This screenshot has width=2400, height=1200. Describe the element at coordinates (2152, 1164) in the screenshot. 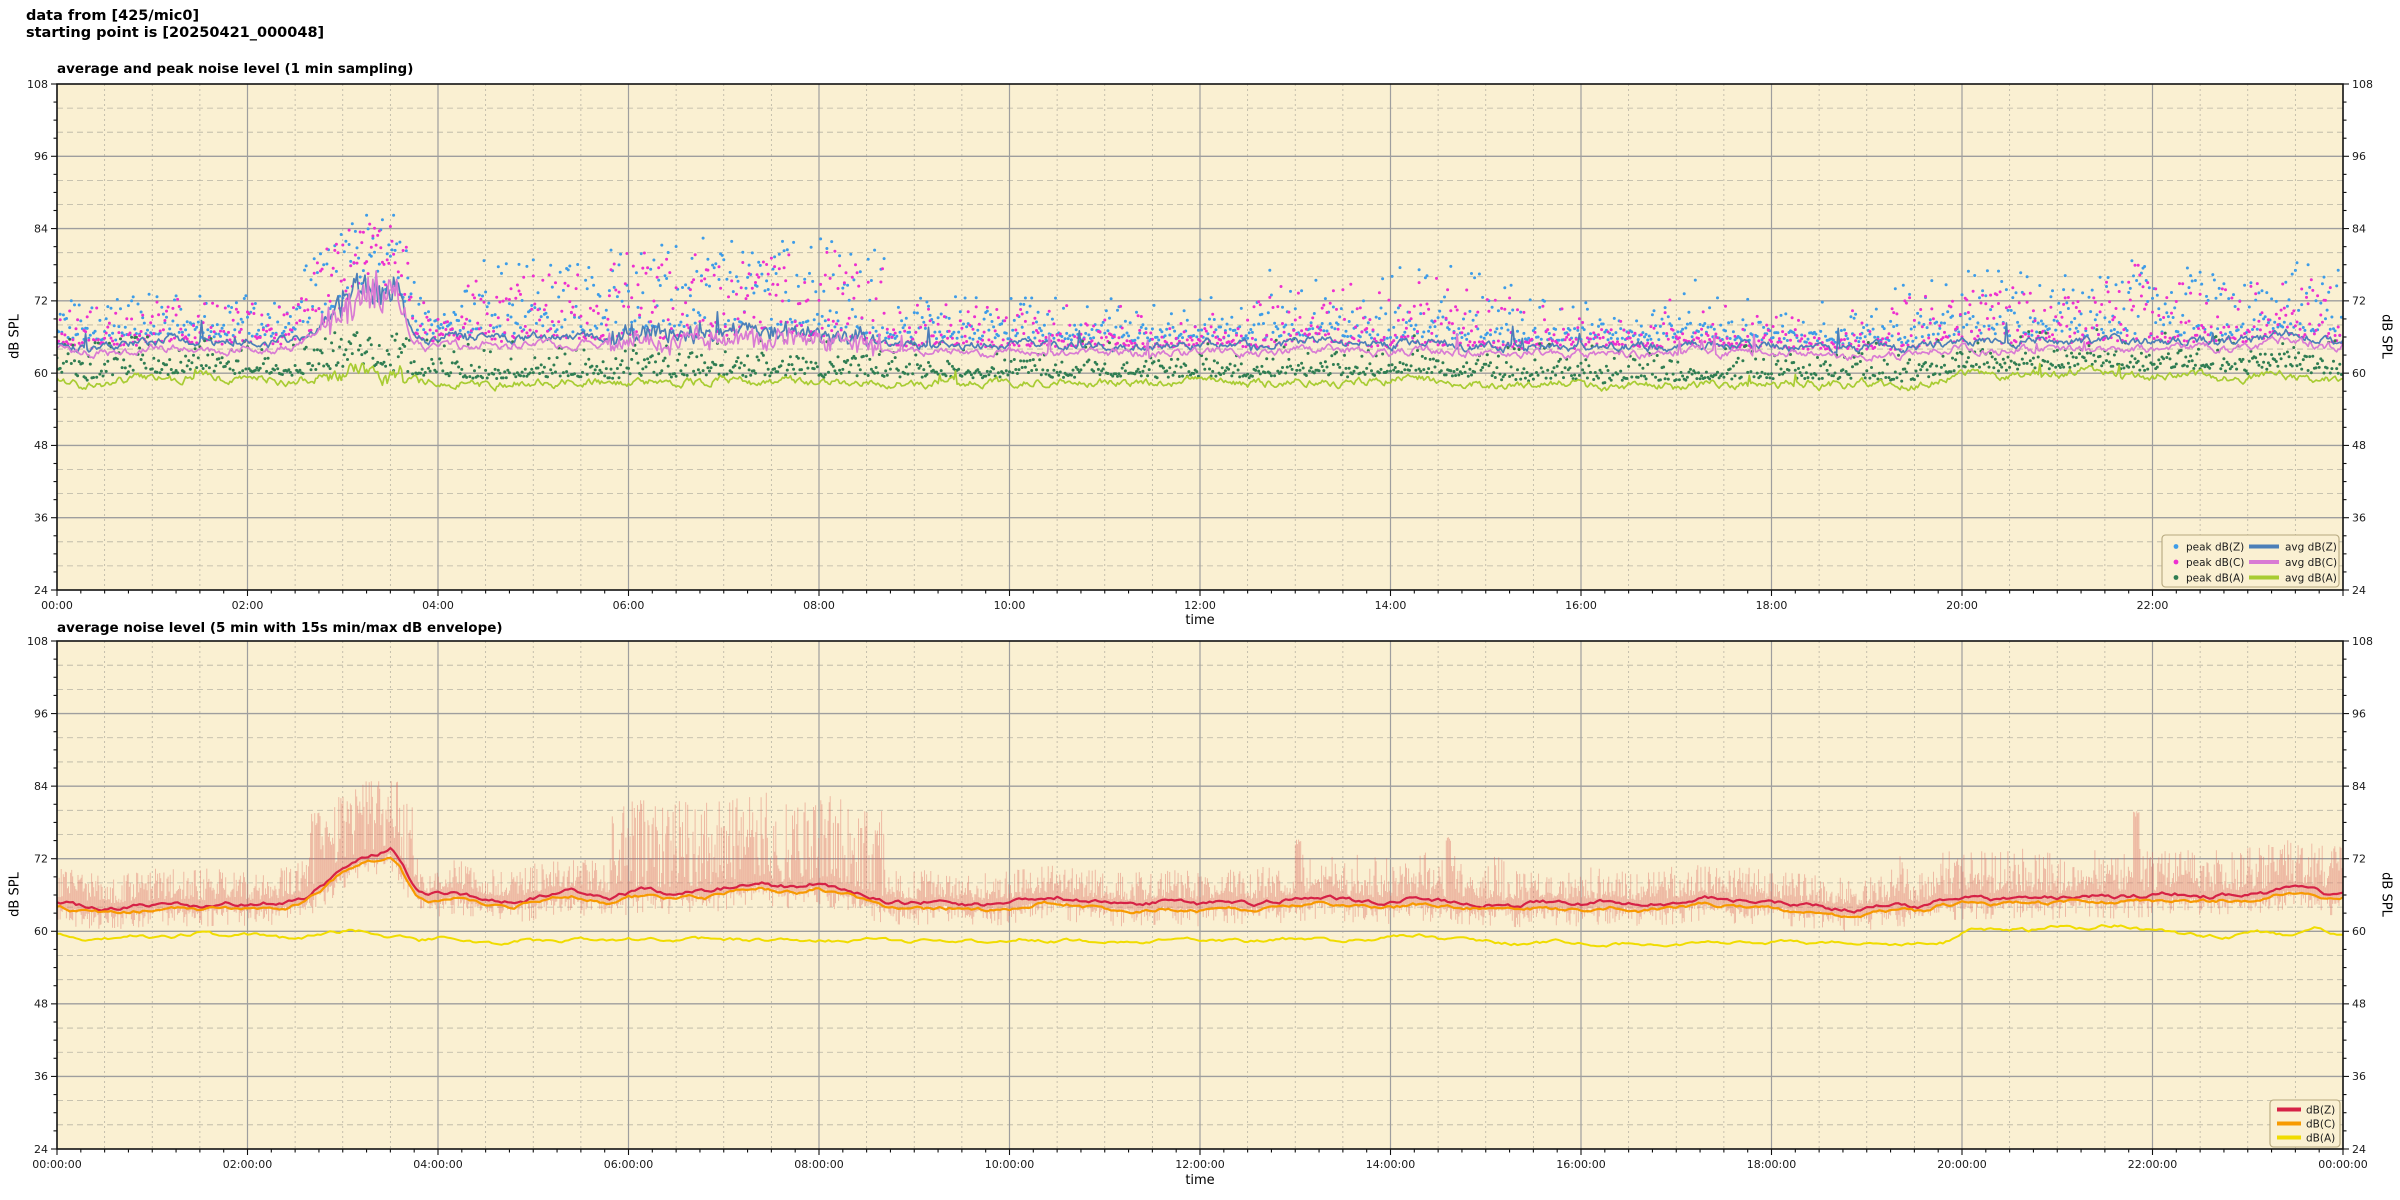

I see `bottom-chart-xtick: 22:00:00` at that location.